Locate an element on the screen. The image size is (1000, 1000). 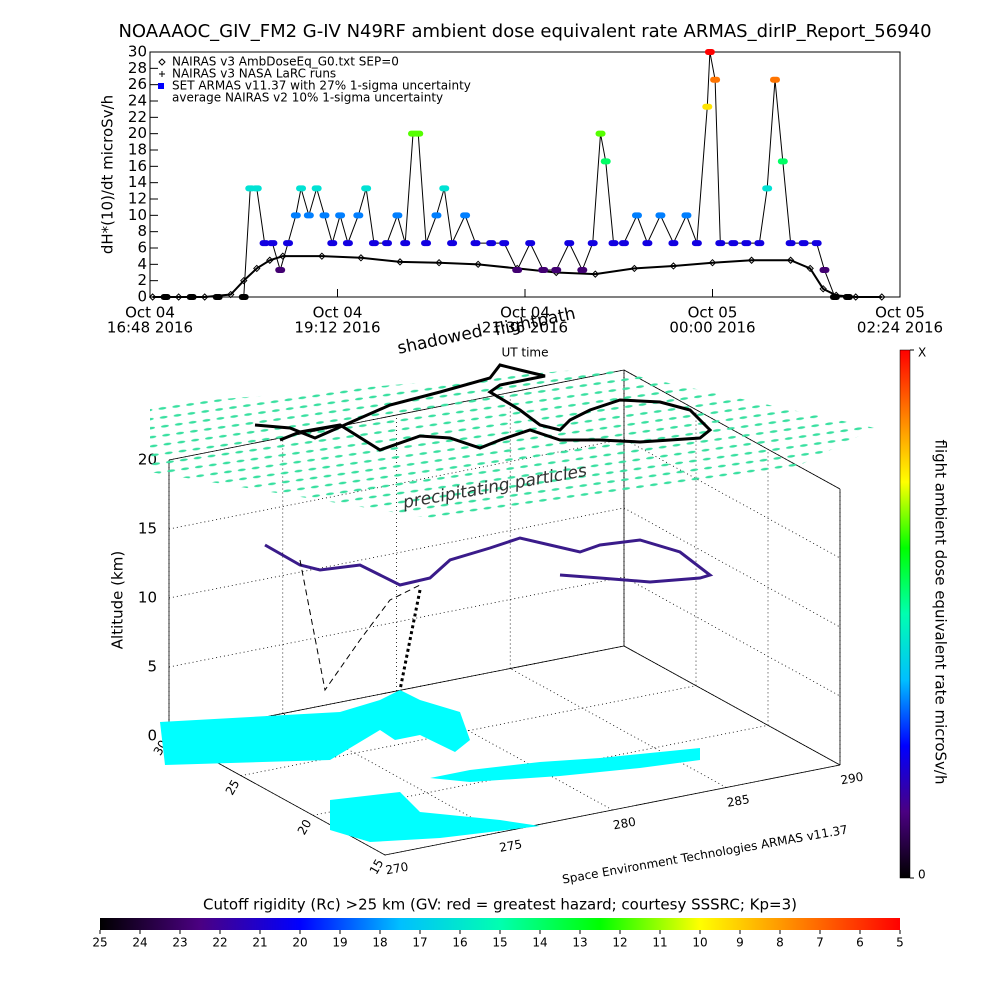
z-tick-label: 10 is located at coordinates (147, 598).